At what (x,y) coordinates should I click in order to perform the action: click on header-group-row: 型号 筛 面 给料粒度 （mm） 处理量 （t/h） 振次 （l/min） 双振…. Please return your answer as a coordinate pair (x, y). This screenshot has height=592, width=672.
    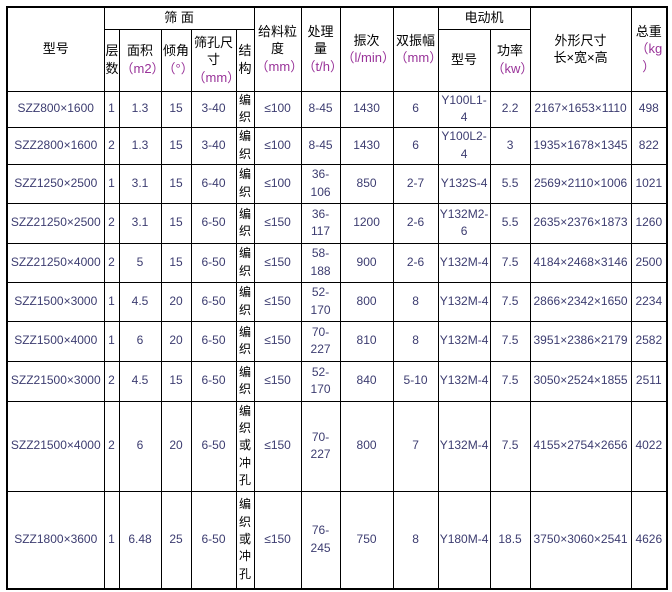
    Looking at the image, I should click on (337, 49).